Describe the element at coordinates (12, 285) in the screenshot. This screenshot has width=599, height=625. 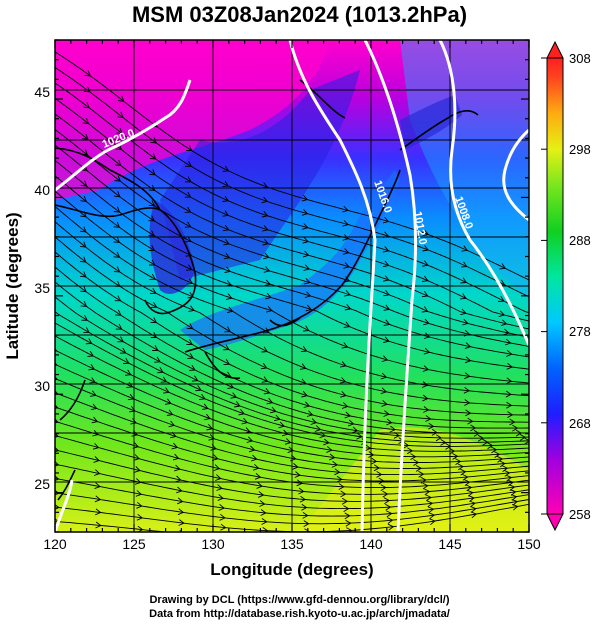
I see `y-axis-title: Latitude (degrees)` at that location.